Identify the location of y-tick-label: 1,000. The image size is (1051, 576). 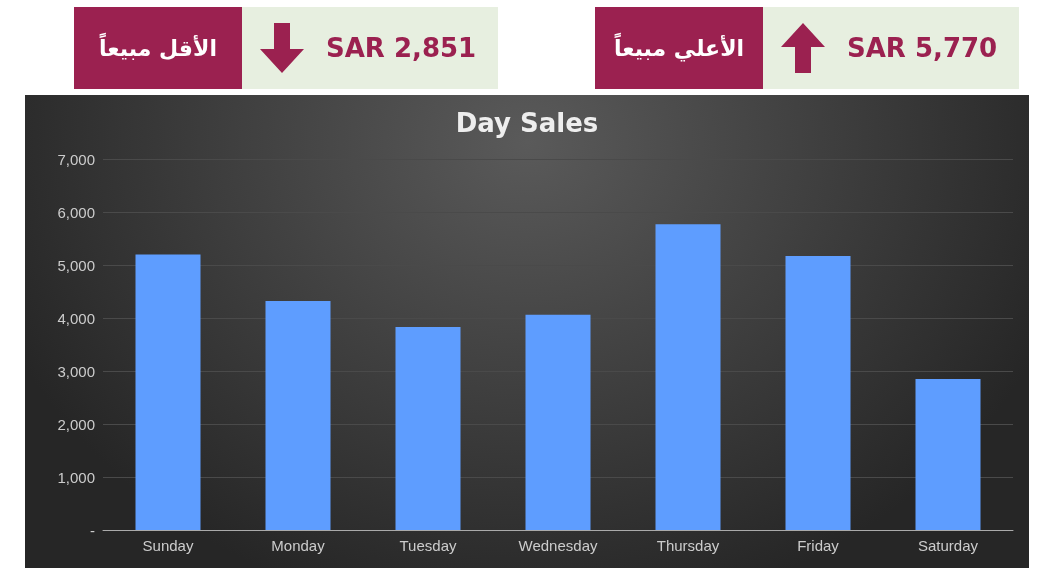
(76, 477).